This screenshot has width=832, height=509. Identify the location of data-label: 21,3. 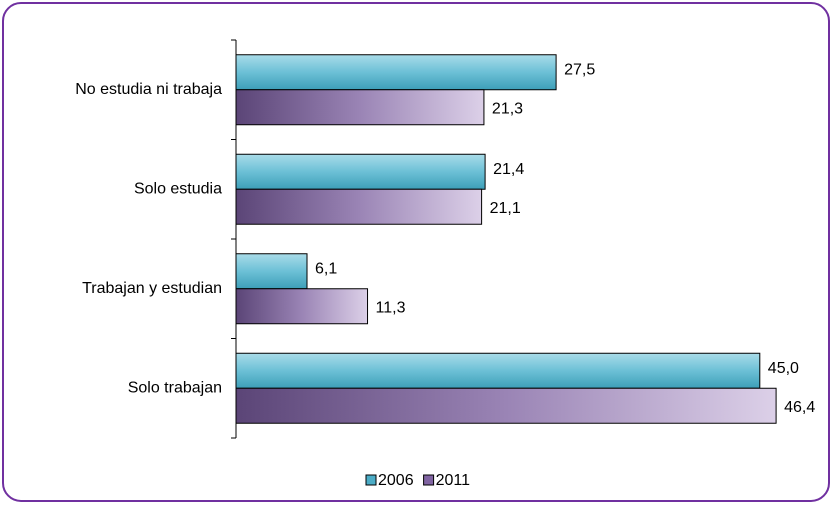
(507, 108).